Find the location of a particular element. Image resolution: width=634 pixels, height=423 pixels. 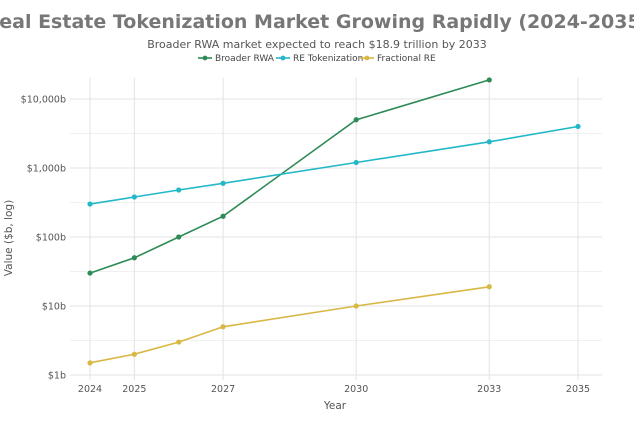

x-tick-label: 2027 is located at coordinates (223, 389).